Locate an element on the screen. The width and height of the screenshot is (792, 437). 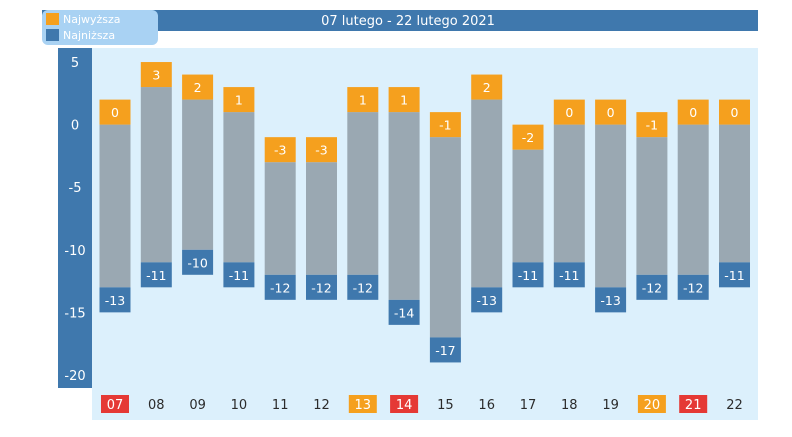
y-tick-label: -5 is located at coordinates (75, 188).